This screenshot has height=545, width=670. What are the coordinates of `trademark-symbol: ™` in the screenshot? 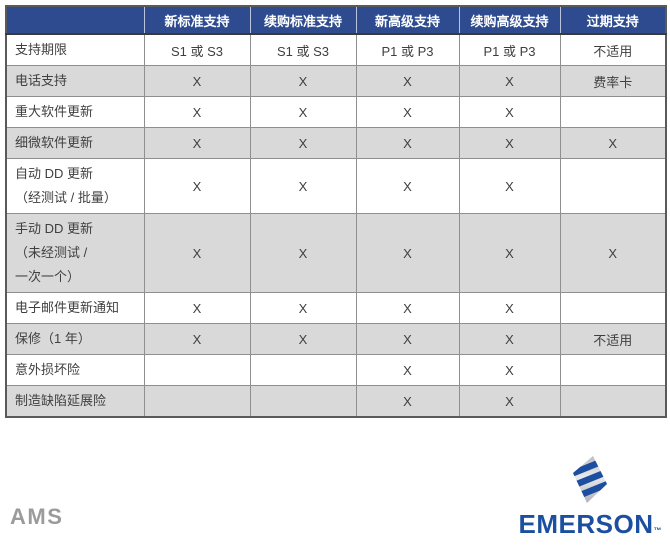 It's located at (657, 530).